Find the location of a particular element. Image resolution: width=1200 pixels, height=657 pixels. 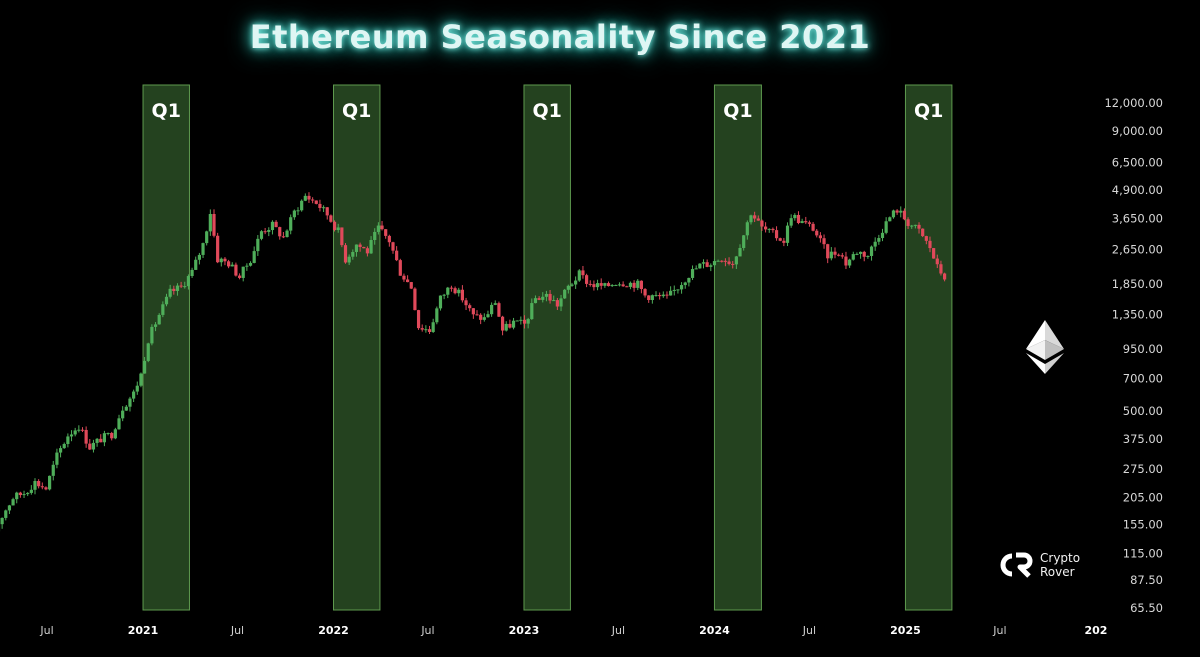

chart-title: Ethereum Seasonality Since 2021 is located at coordinates (560, 37).